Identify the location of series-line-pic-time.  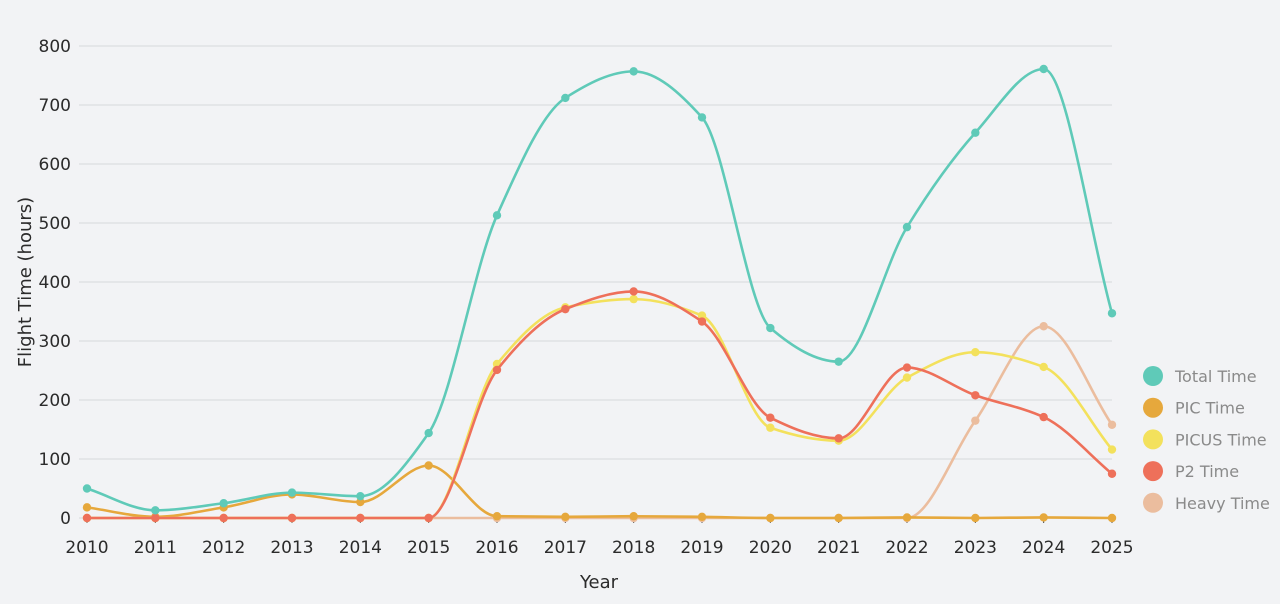
(599, 492).